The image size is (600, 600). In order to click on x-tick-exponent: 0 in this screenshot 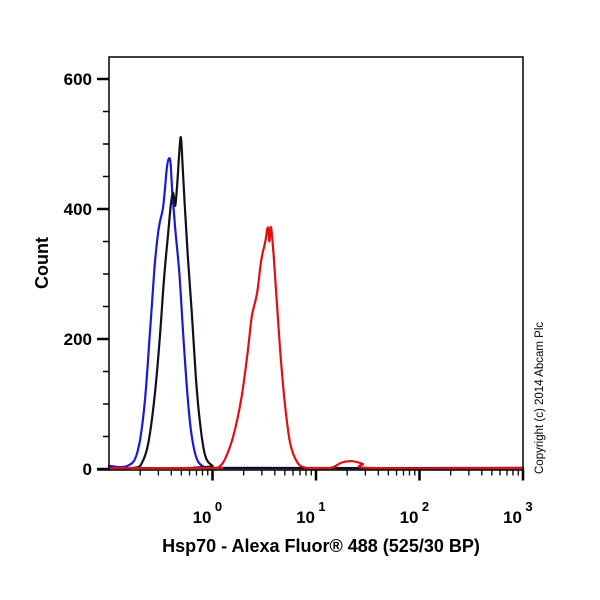, I will do `click(218, 506)`.